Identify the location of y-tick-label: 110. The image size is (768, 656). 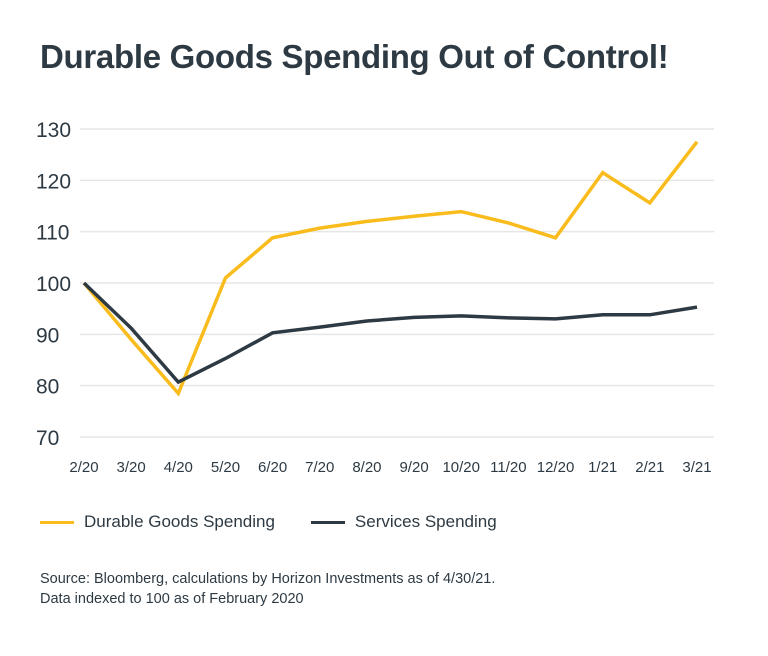
(52, 233).